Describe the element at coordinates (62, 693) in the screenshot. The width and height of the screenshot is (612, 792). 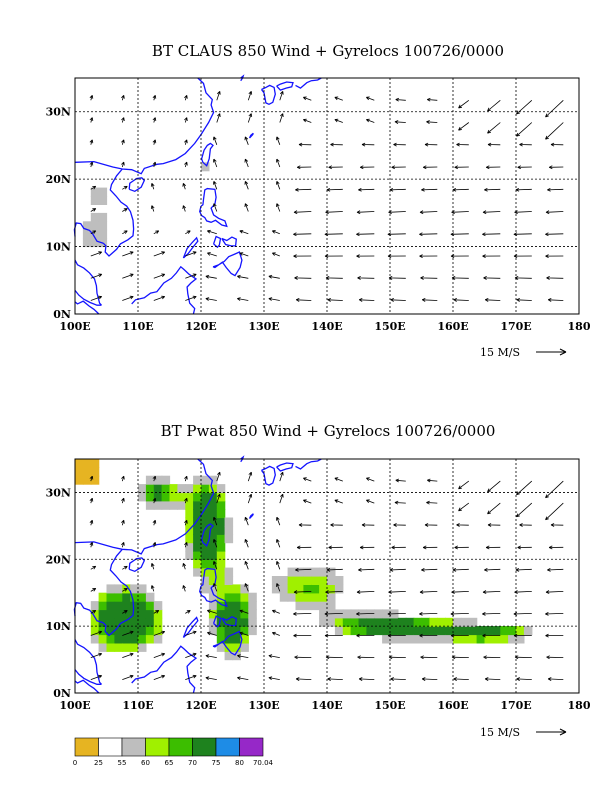
I see `y-tick: 0N` at that location.